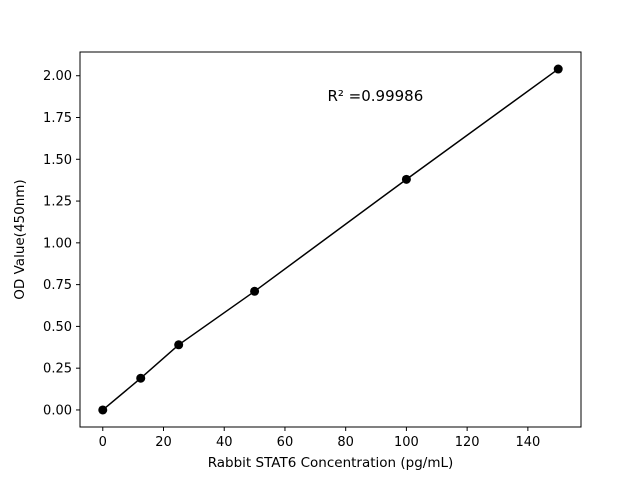  What do you see at coordinates (57, 76) in the screenshot?
I see `y-tick-label: 2.00` at bounding box center [57, 76].